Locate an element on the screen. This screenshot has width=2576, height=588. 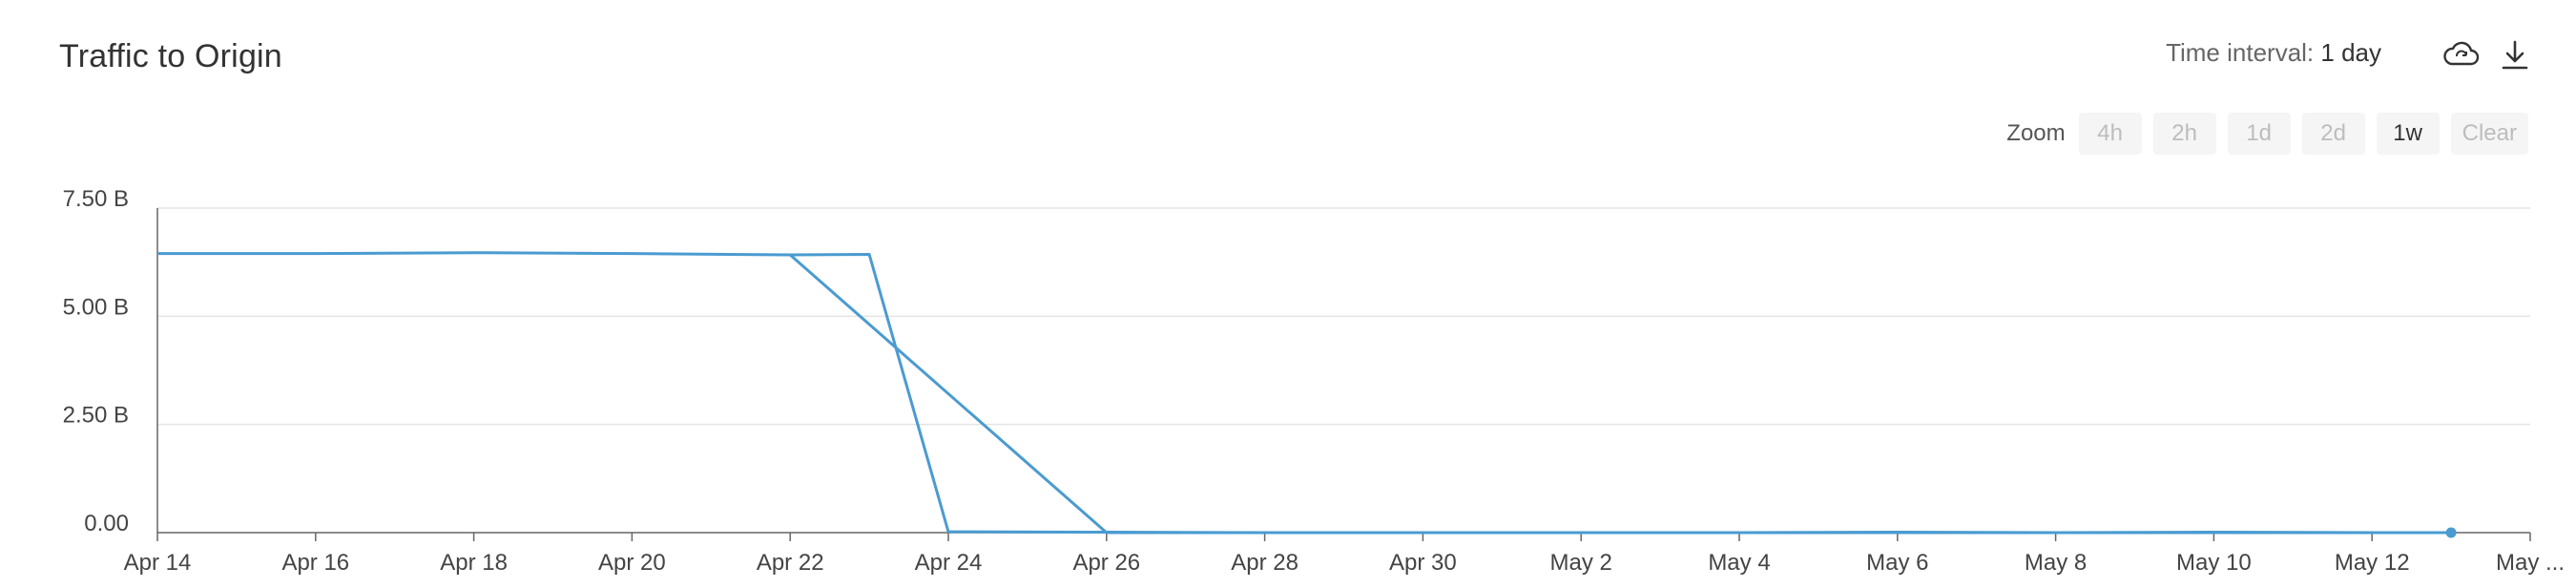
zoom-2d-button: 2d is located at coordinates (2333, 134).